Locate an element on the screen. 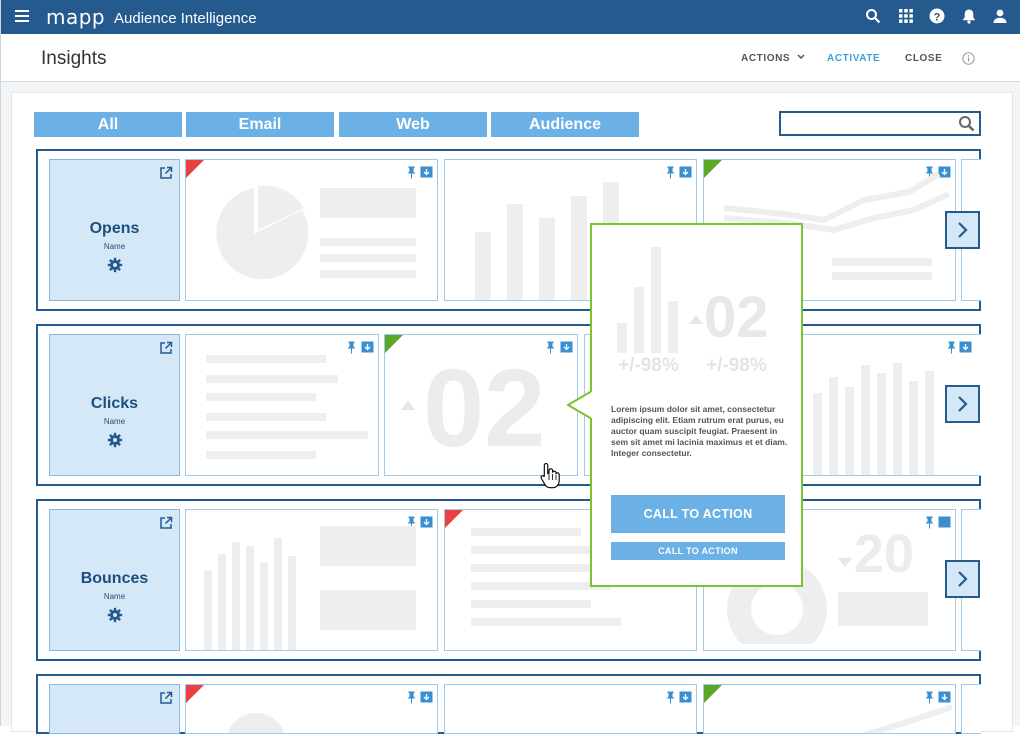  actions-menu-button: ACTIONS is located at coordinates (773, 58).